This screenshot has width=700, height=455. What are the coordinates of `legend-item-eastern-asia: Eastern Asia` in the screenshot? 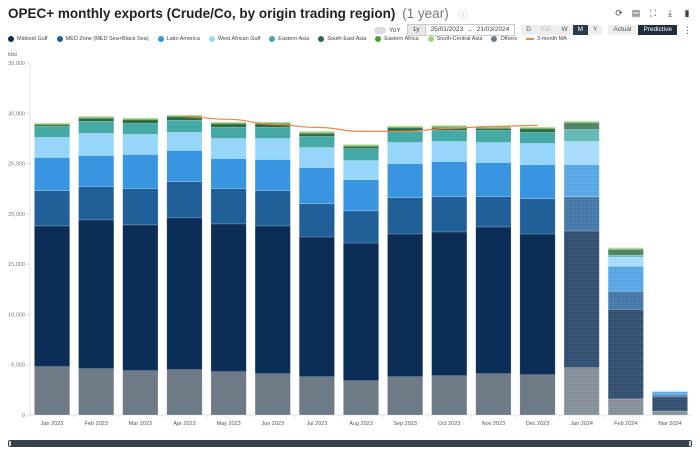 It's located at (289, 39).